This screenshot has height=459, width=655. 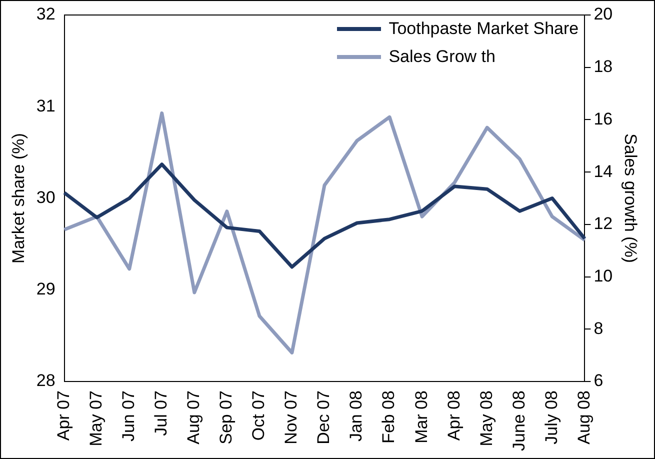 What do you see at coordinates (603, 171) in the screenshot?
I see `y2-tick-label: 14` at bounding box center [603, 171].